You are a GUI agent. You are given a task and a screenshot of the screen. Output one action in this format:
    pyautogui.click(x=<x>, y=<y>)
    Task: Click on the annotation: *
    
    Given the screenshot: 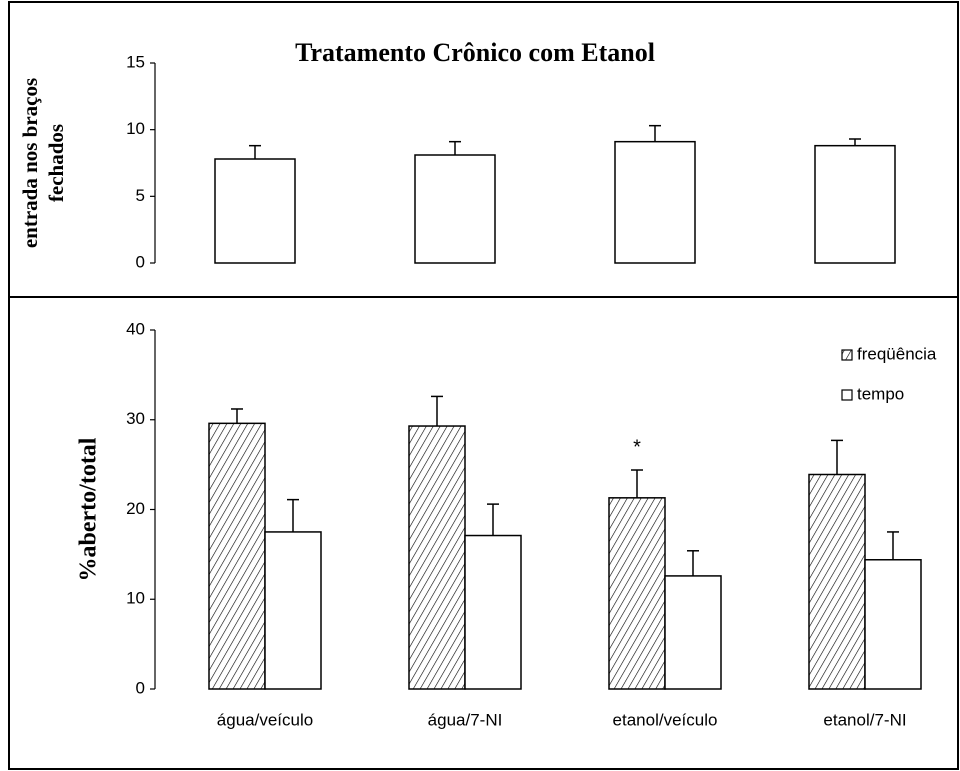 What is the action you would take?
    pyautogui.click(x=637, y=447)
    